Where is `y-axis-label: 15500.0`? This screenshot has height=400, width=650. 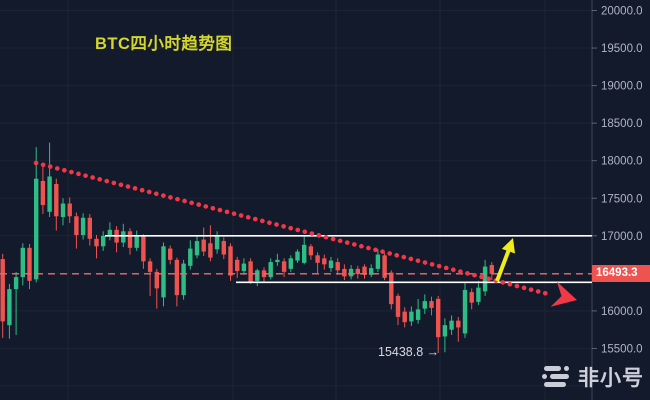 y-axis-label: 15500.0 is located at coordinates (622, 349).